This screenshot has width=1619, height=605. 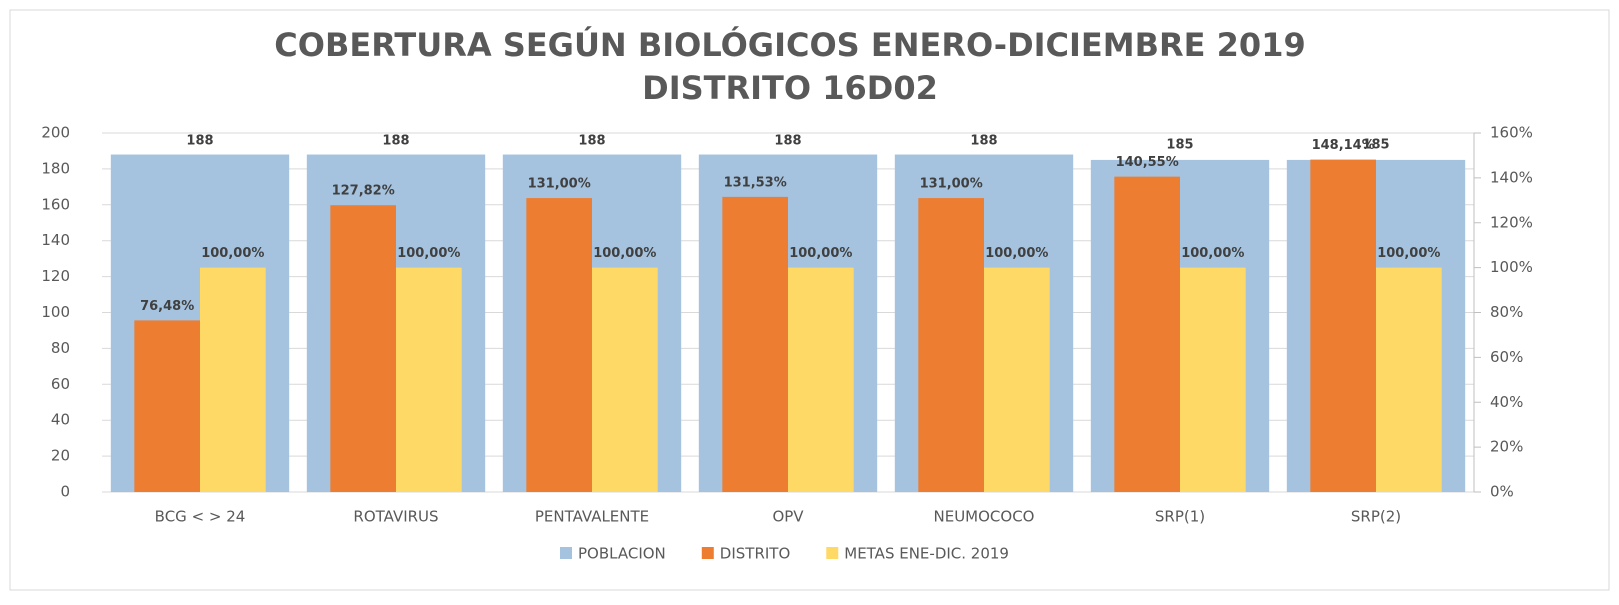 What do you see at coordinates (363, 191) in the screenshot?
I see `data-label: 127,82%` at bounding box center [363, 191].